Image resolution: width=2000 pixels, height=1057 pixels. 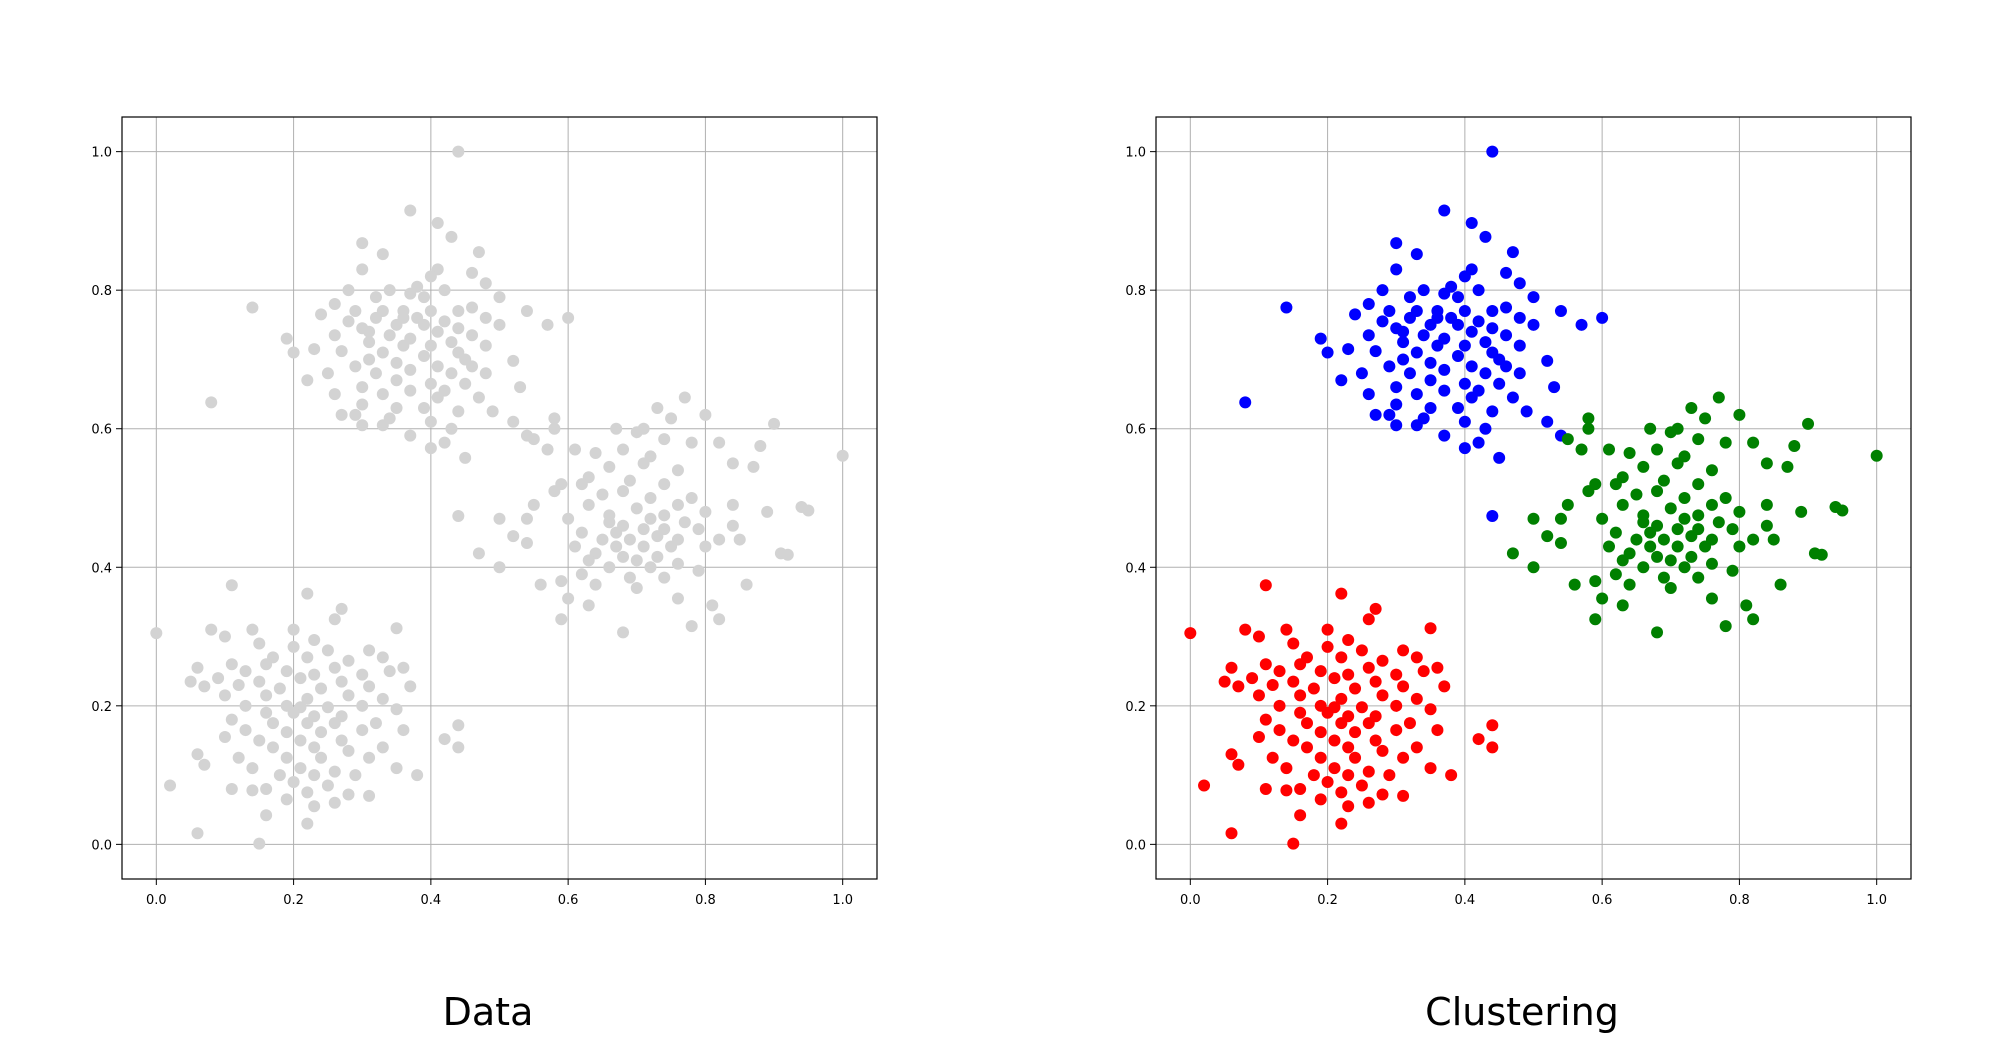 What do you see at coordinates (1876, 900) in the screenshot?
I see `clustering-xtick-label: 1.0` at bounding box center [1876, 900].